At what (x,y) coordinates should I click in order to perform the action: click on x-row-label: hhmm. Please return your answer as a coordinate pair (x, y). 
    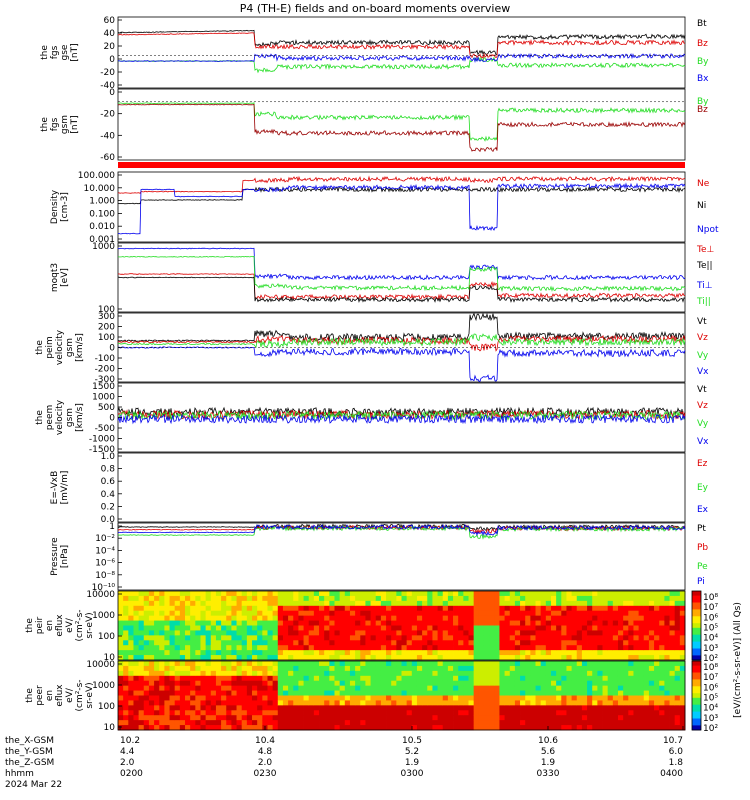
    Looking at the image, I should click on (19, 774).